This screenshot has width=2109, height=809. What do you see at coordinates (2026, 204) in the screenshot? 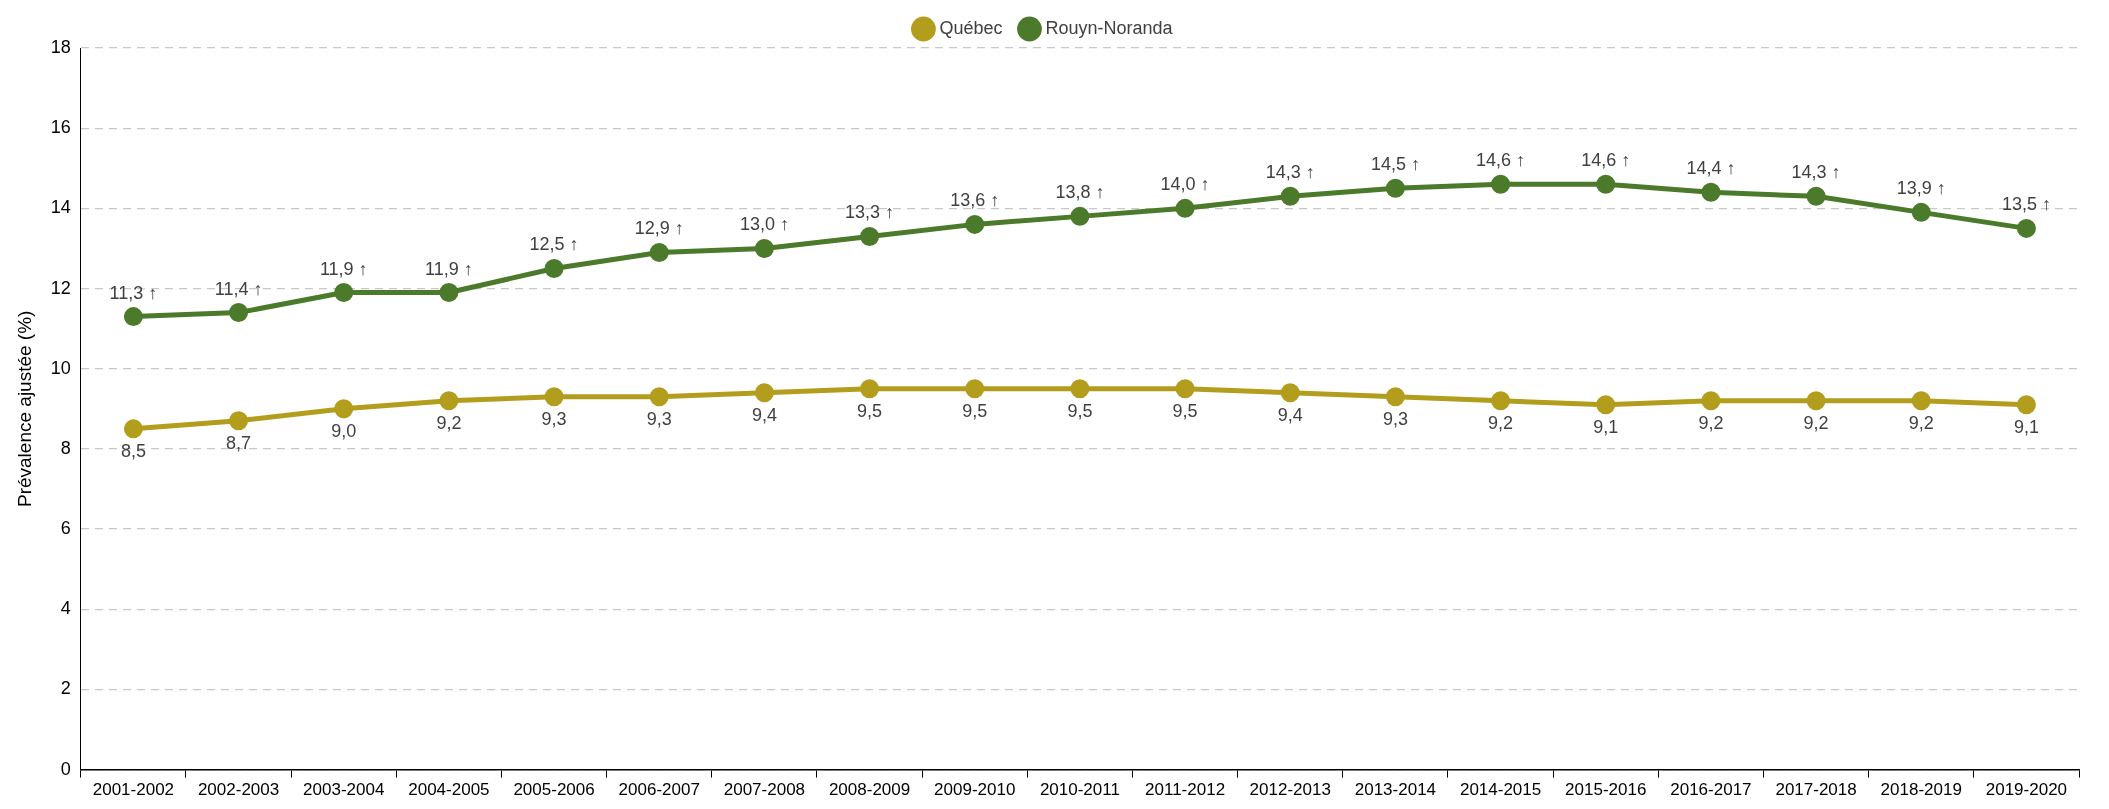
I see `data-label: 13,5 ↑` at bounding box center [2026, 204].